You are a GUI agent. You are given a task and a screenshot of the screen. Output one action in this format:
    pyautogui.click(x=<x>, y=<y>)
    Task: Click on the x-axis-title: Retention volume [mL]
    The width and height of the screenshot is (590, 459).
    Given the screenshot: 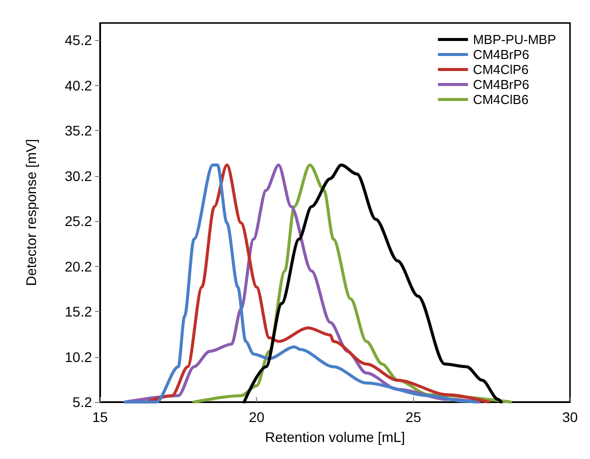 What is the action you would take?
    pyautogui.click(x=335, y=437)
    